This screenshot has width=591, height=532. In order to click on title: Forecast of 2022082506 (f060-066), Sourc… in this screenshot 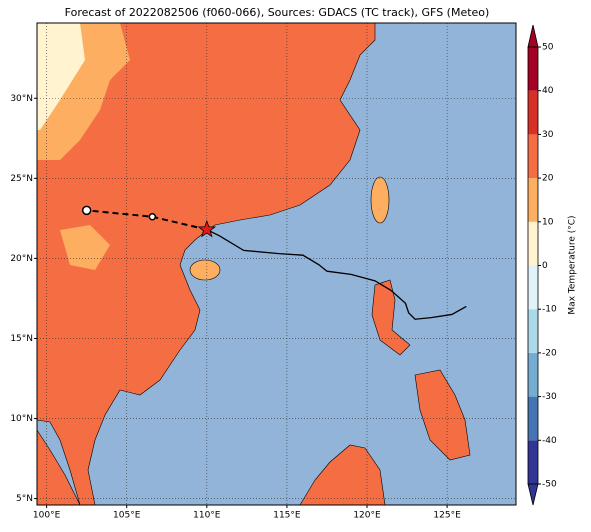, I will do `click(277, 12)`.